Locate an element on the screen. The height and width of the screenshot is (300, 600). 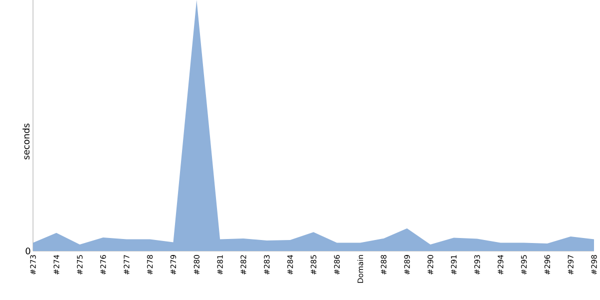
text: 0 is located at coordinates (28, 251).